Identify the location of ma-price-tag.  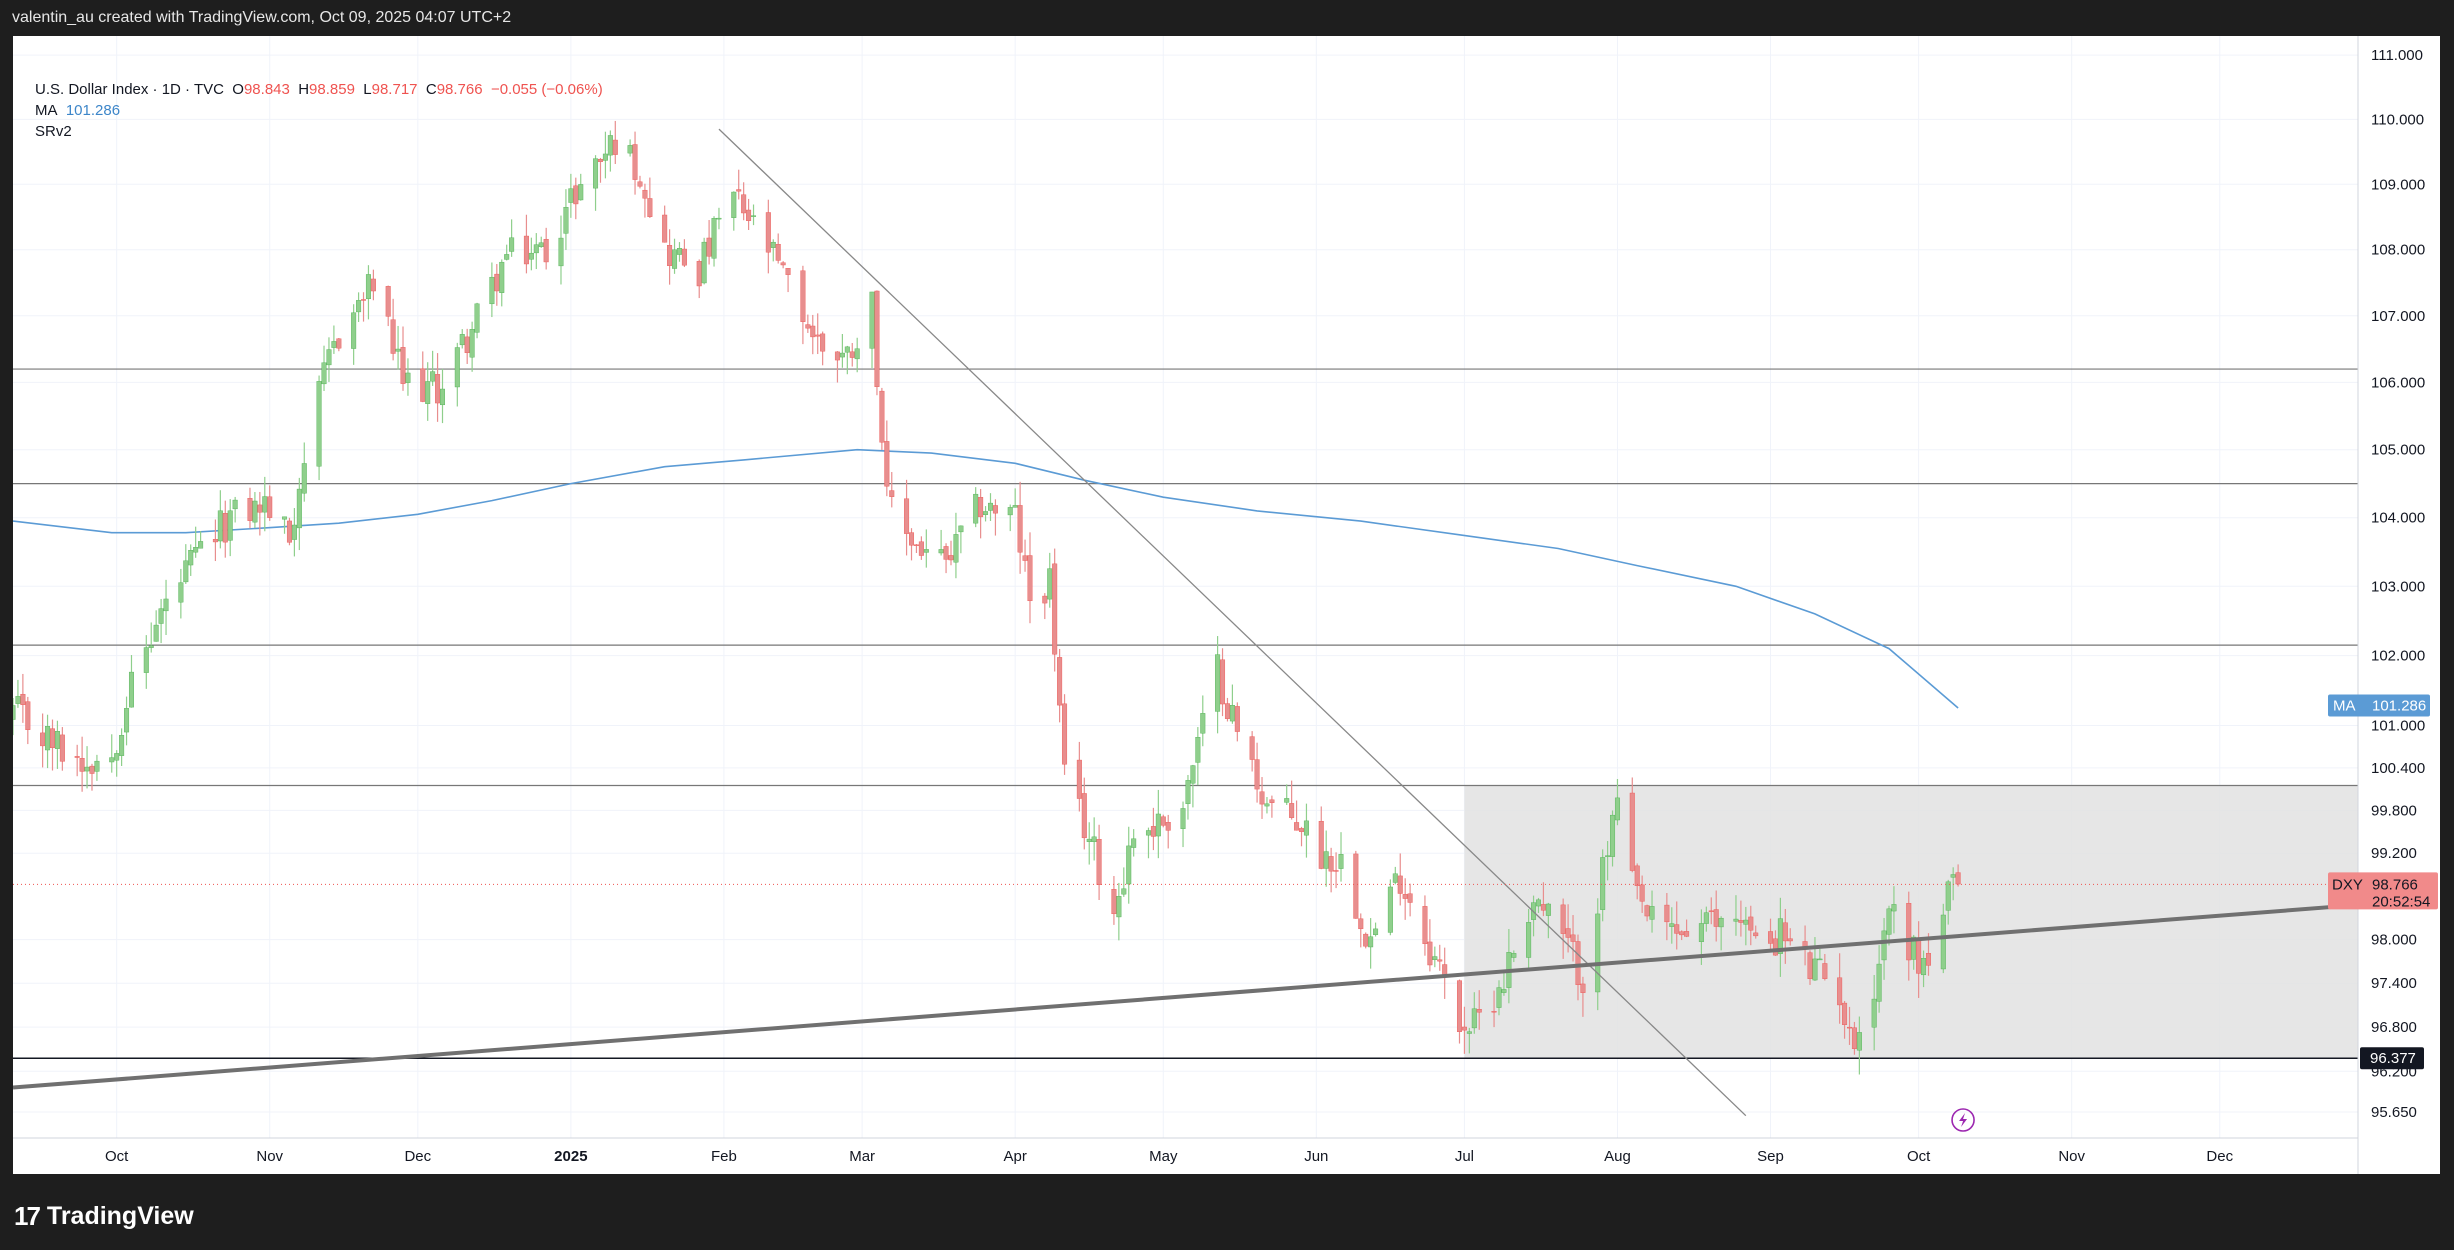
(2379, 705).